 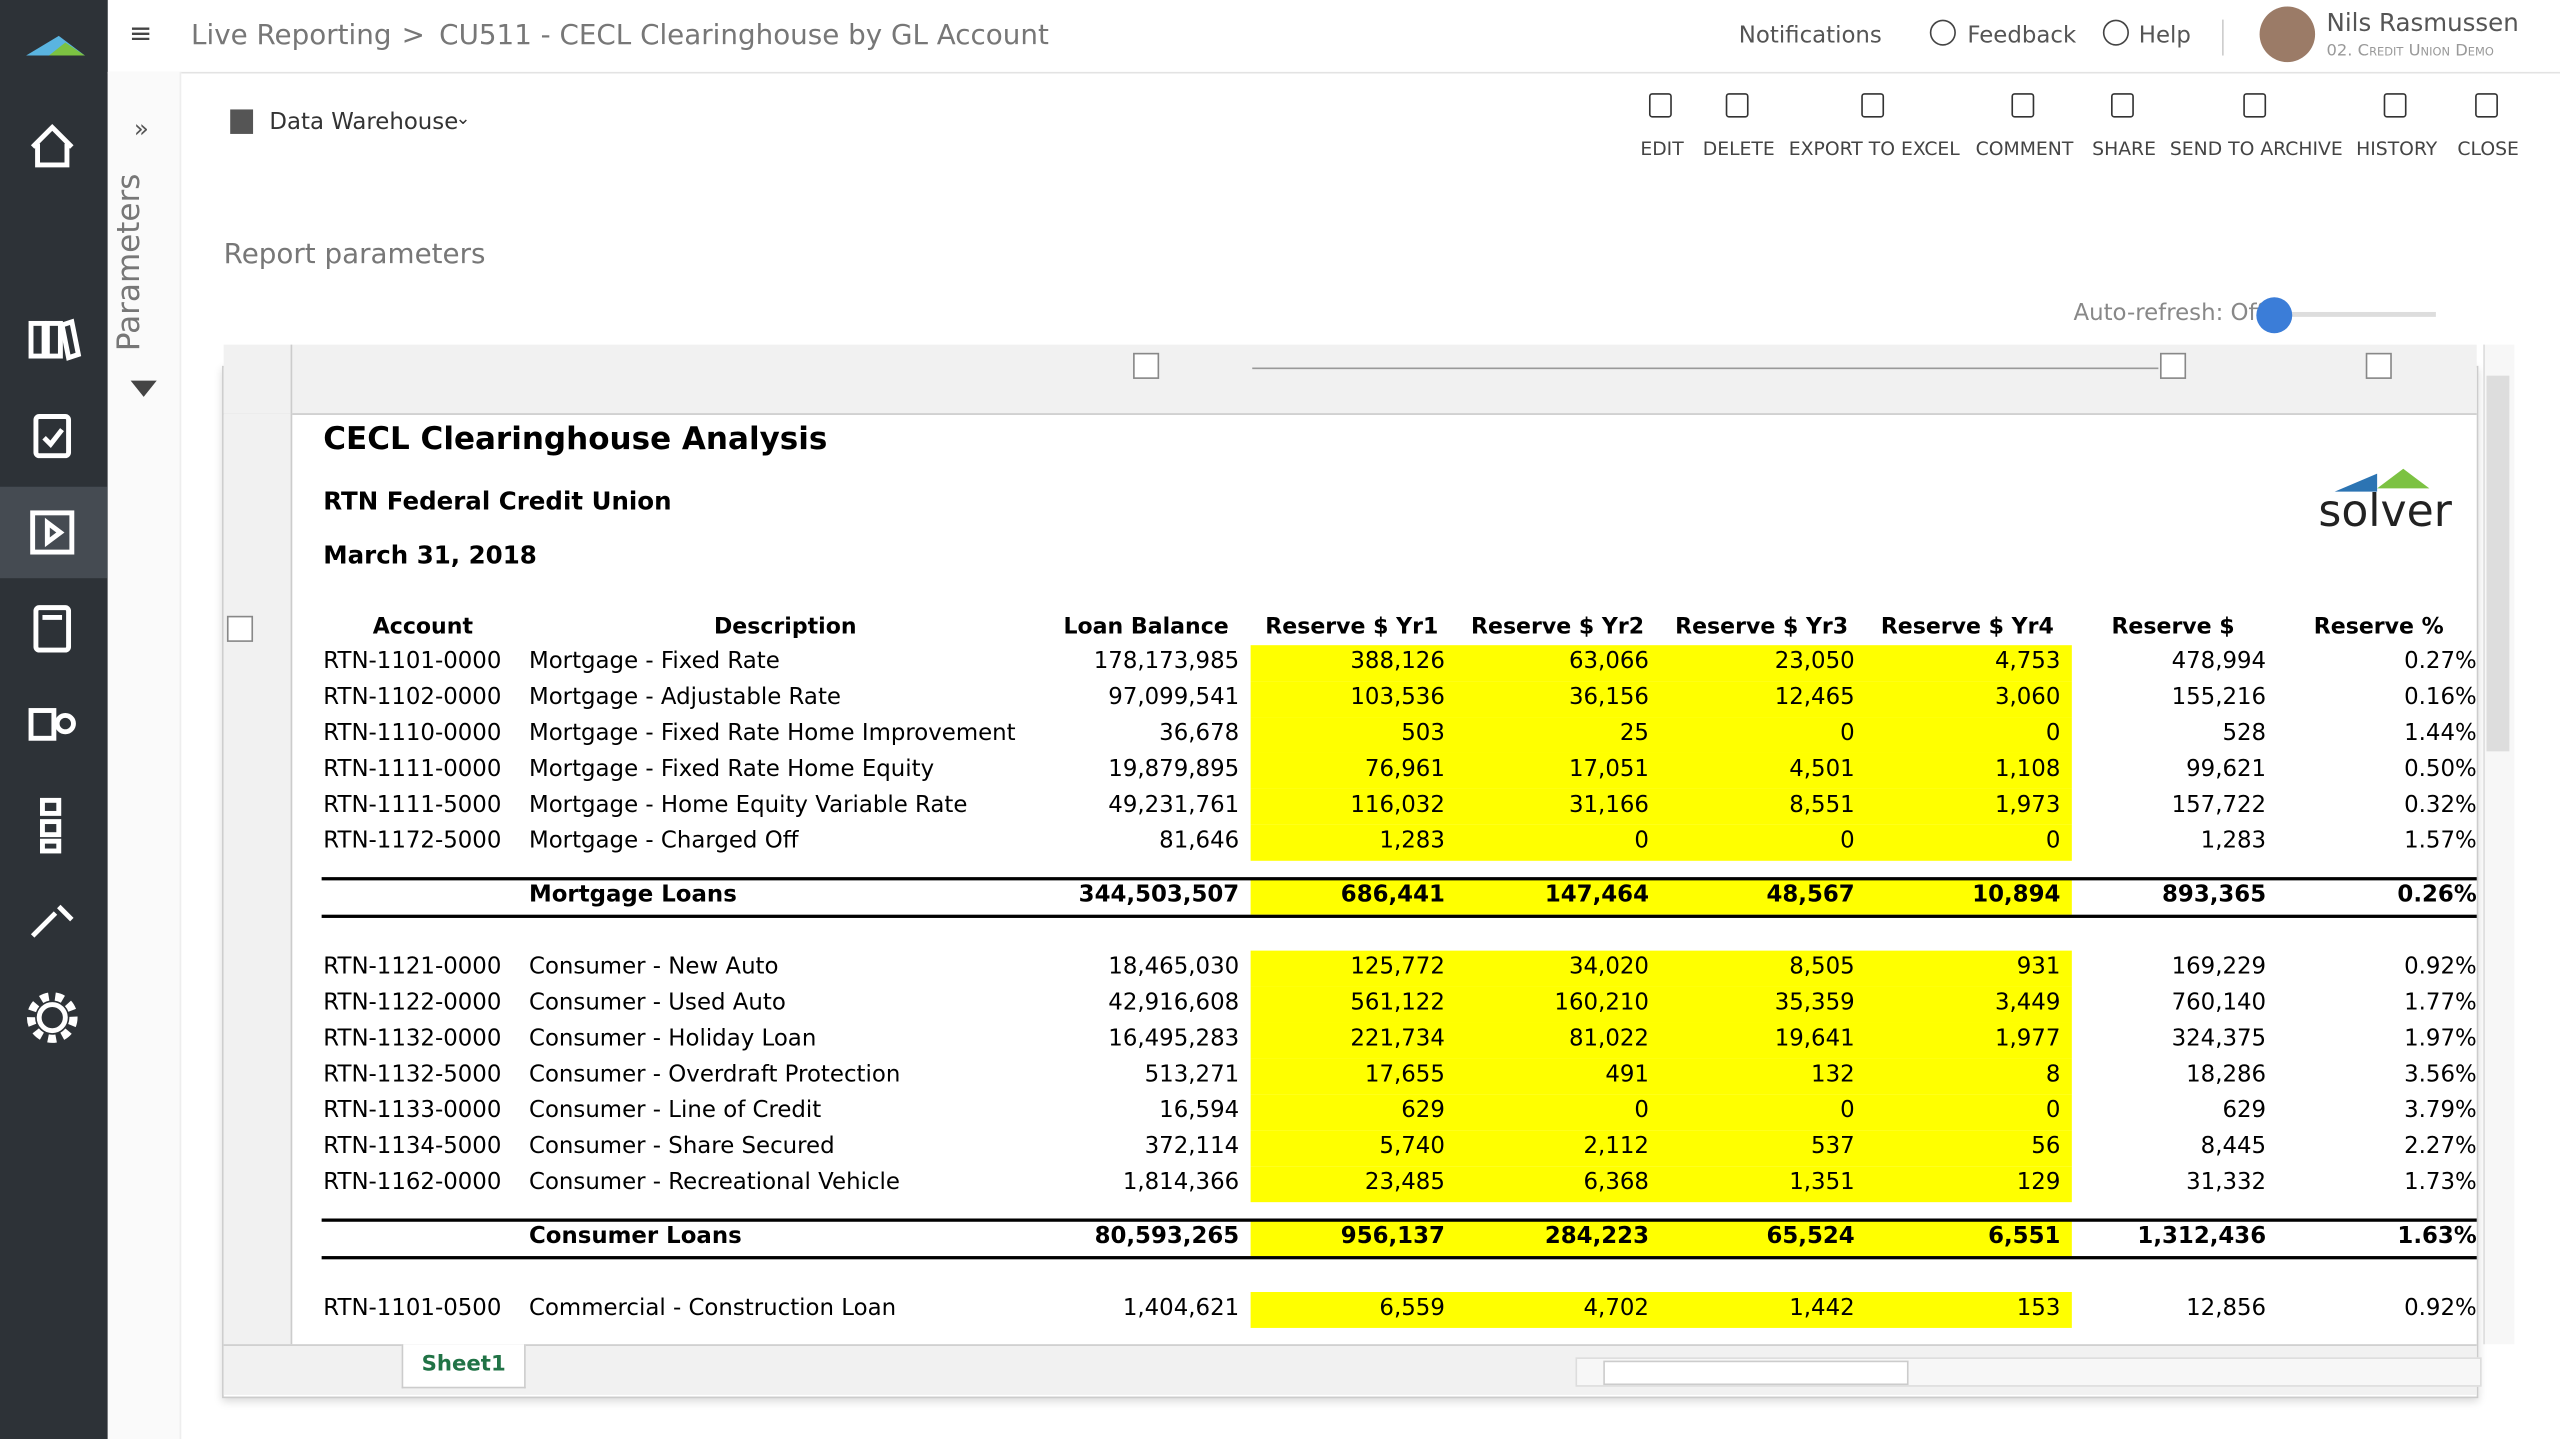 I want to click on dropdown-caret: ⌄, so click(x=463, y=118).